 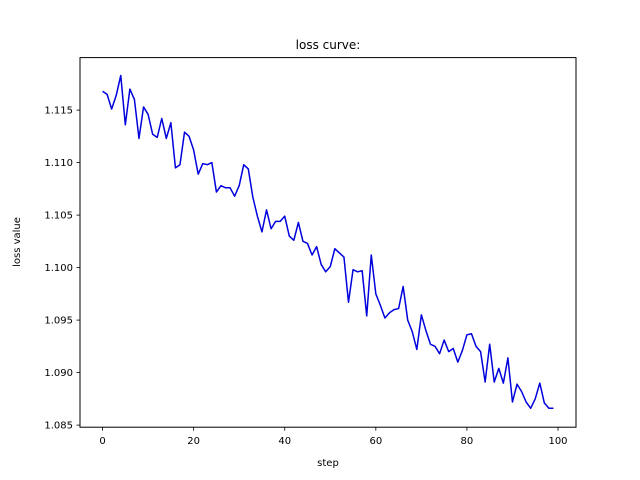 I want to click on x-tick-label: 60, so click(x=375, y=441).